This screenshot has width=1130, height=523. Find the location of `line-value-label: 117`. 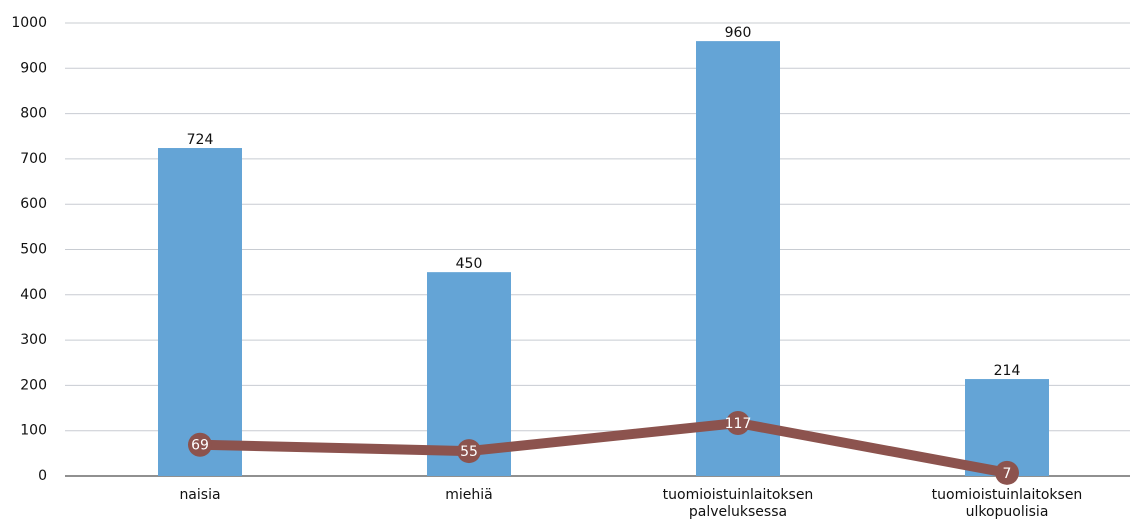

line-value-label: 117 is located at coordinates (738, 424).